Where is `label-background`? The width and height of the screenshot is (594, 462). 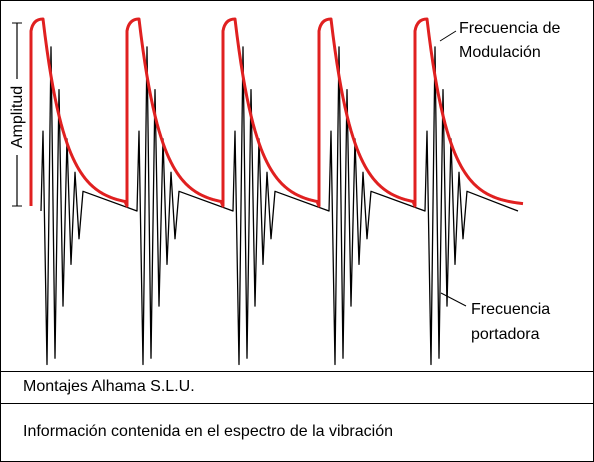 label-background is located at coordinates (17, 117).